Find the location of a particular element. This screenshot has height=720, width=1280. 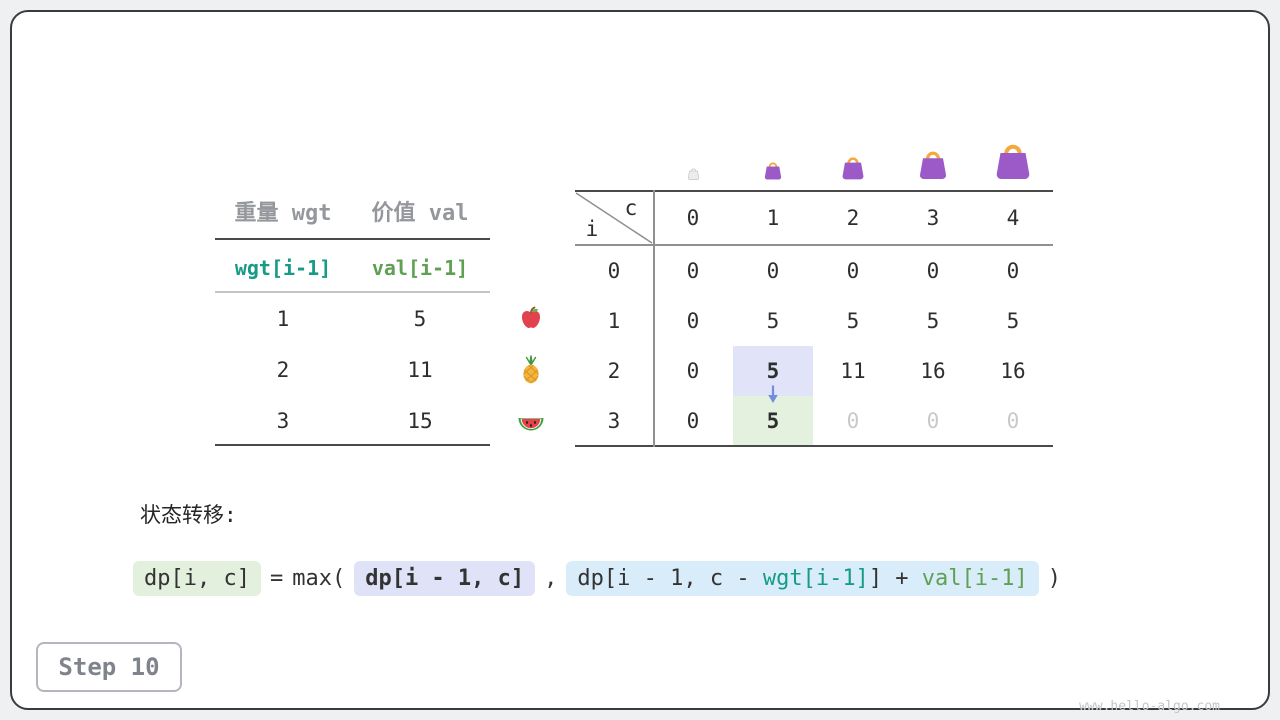

dp-table-rule-header is located at coordinates (814, 245).